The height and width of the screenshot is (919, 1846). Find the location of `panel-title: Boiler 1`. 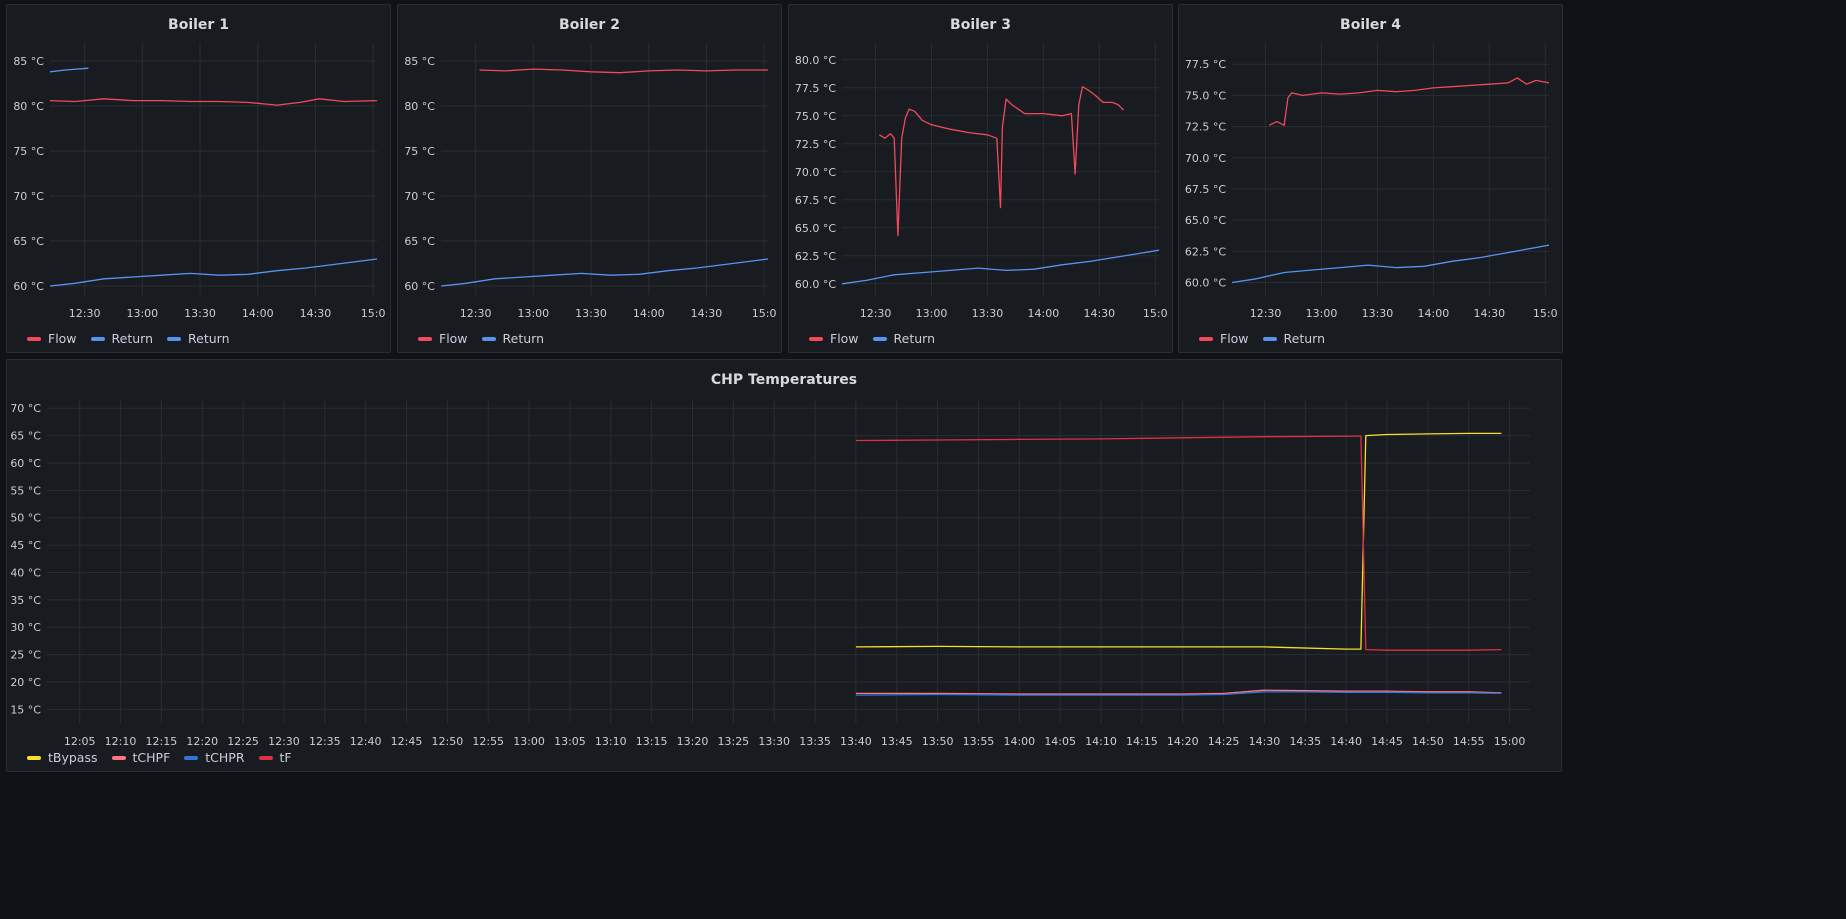

panel-title: Boiler 1 is located at coordinates (198, 25).